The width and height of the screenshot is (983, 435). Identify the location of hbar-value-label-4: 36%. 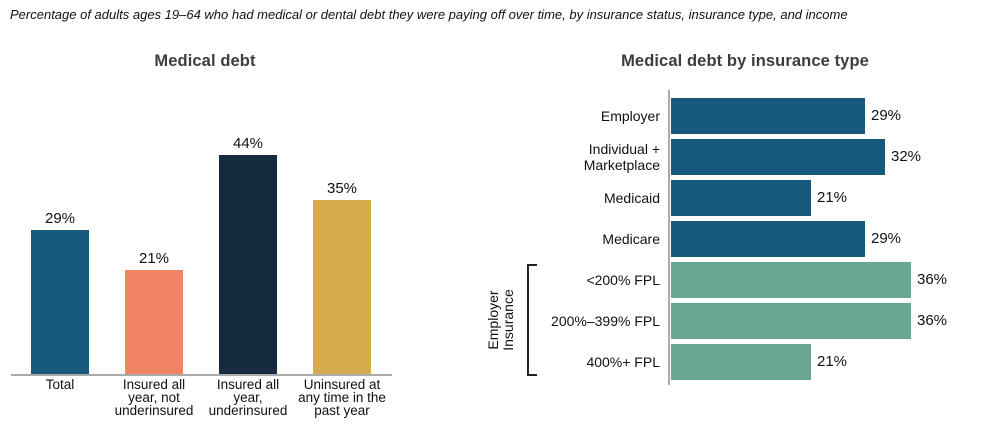
(932, 279).